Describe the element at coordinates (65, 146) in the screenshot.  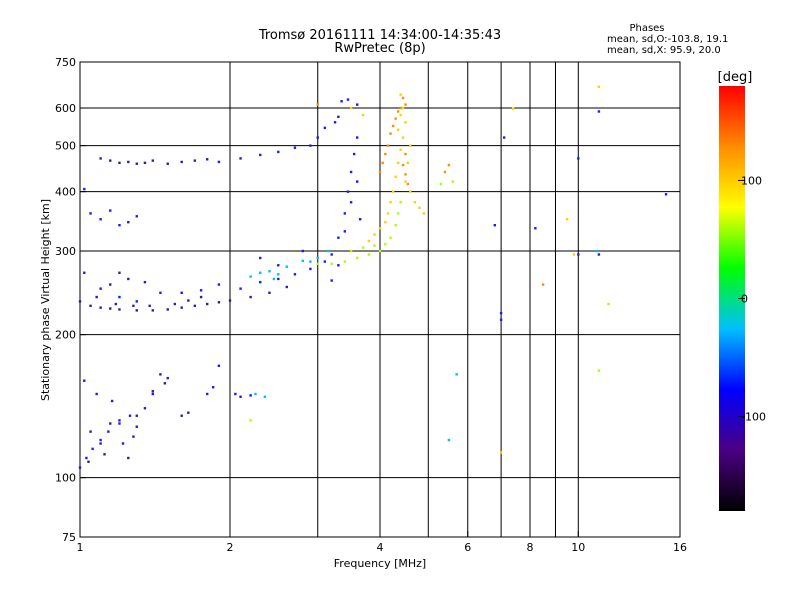
I see `y-tick-label: 500` at that location.